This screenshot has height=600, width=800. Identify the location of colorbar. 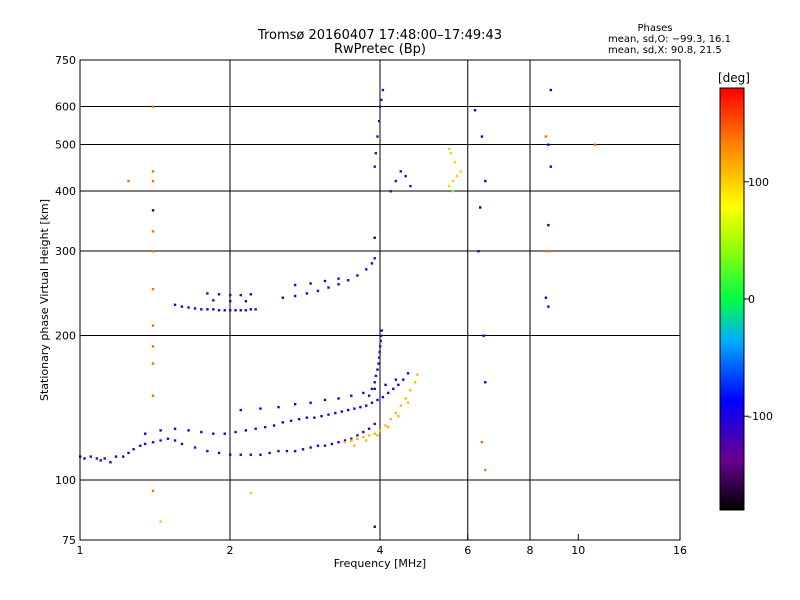
(732, 299).